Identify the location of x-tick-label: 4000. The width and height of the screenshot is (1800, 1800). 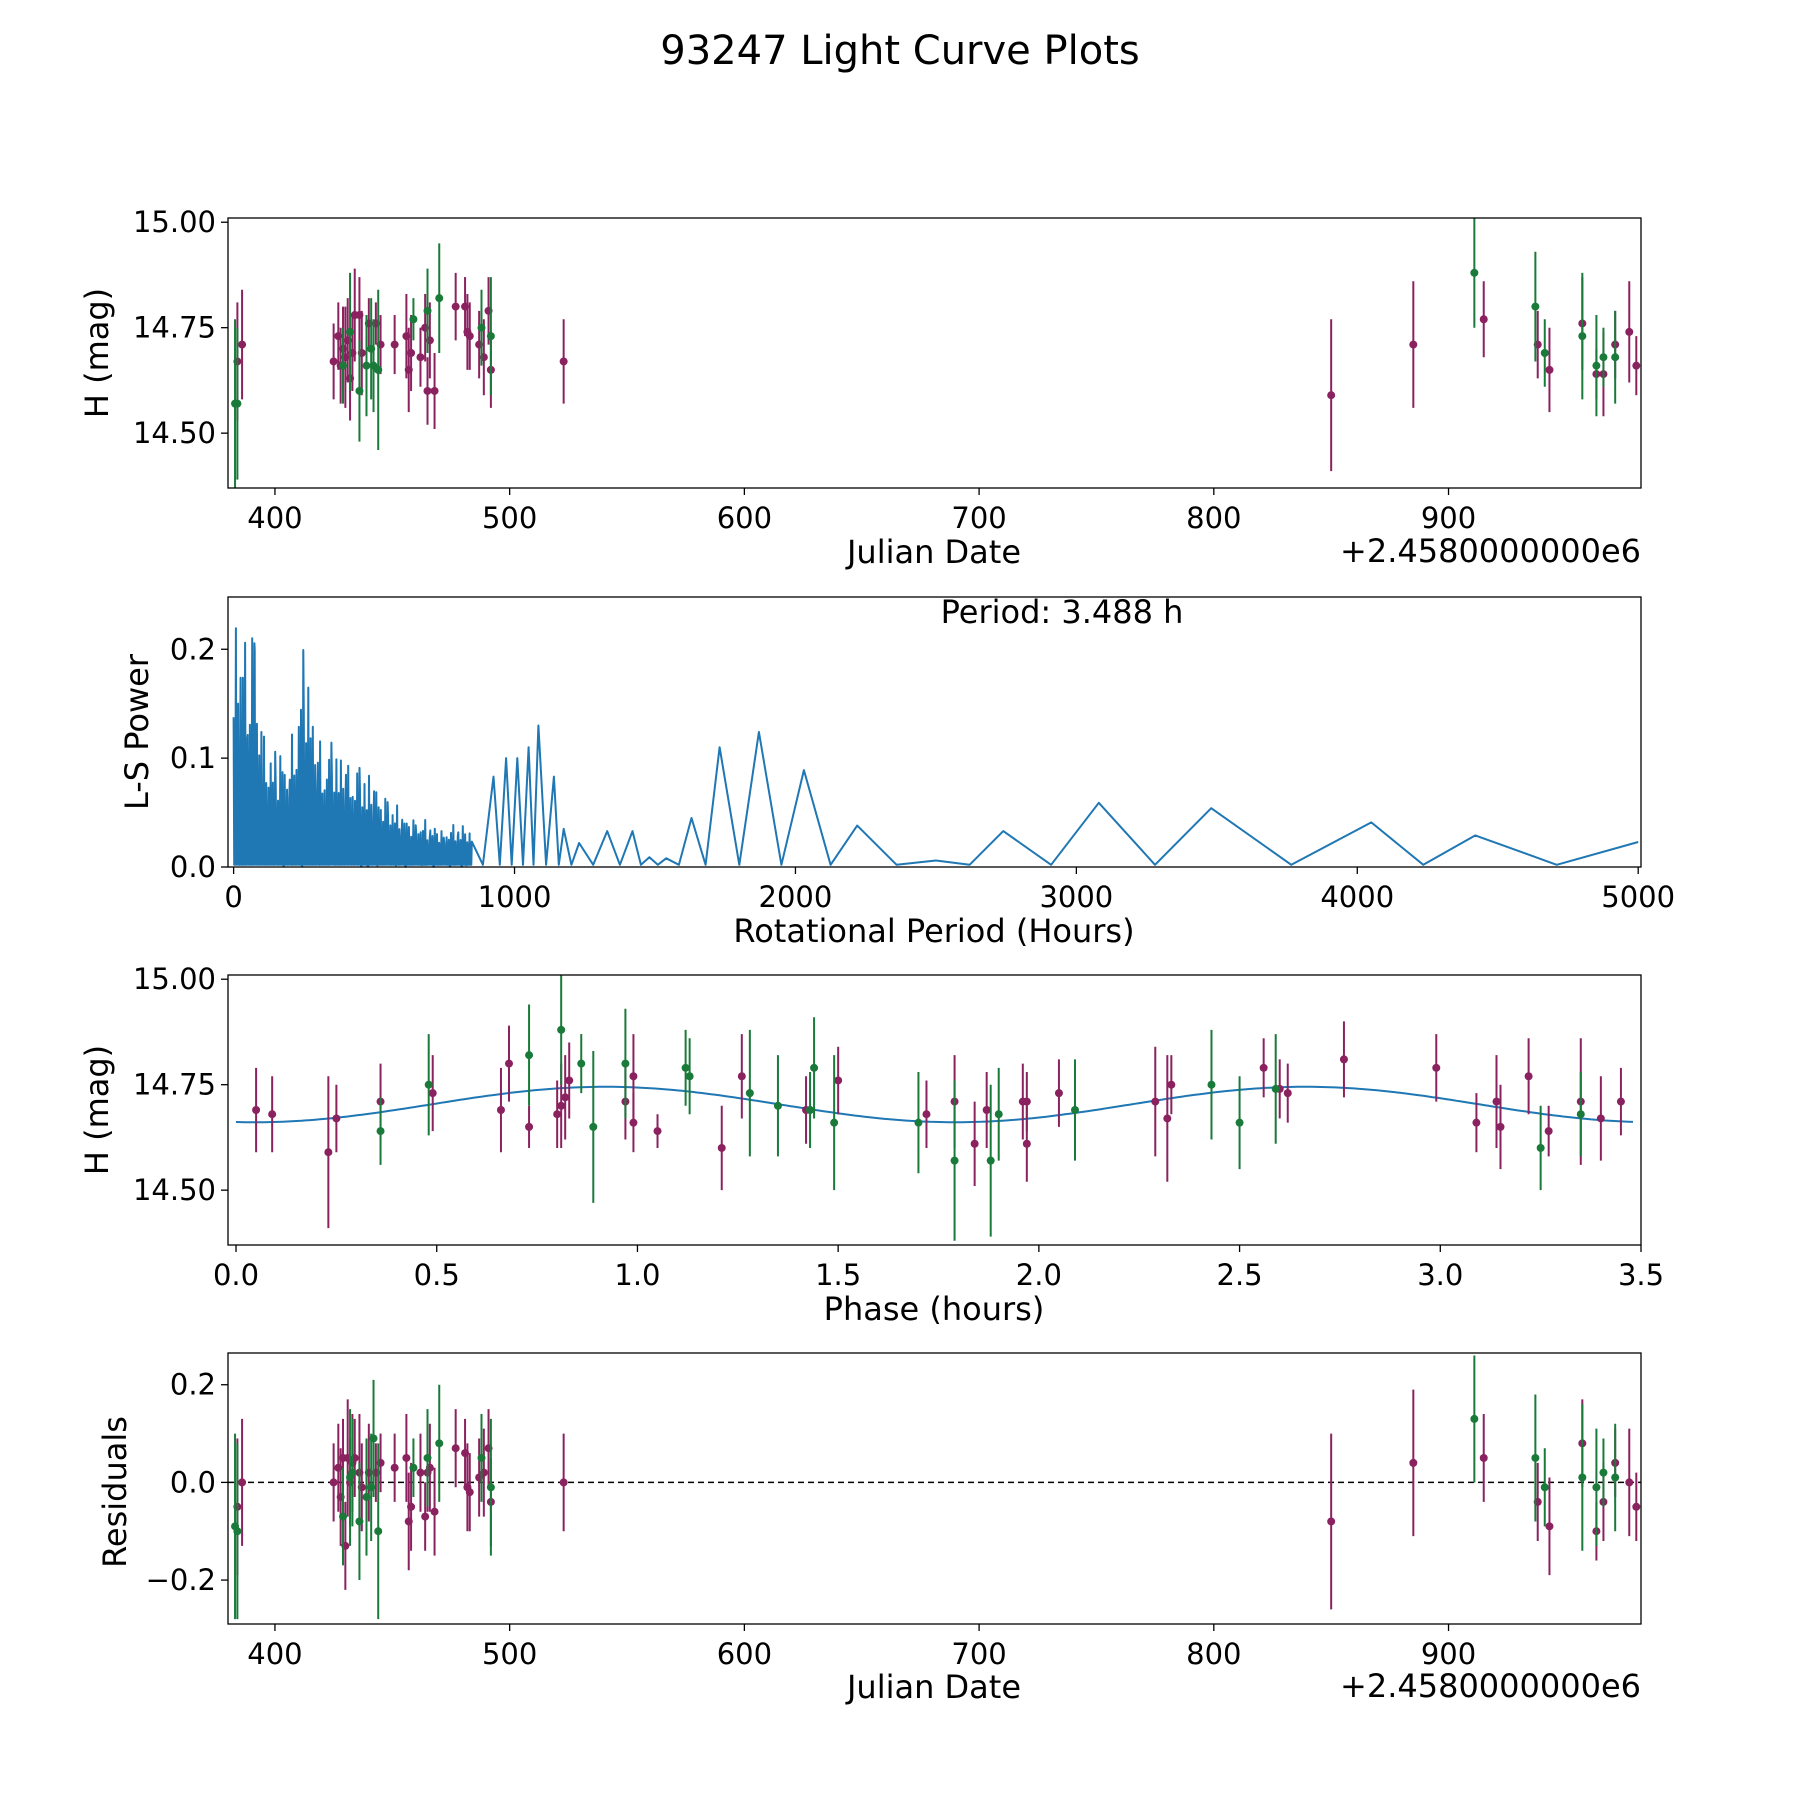
(1357, 897).